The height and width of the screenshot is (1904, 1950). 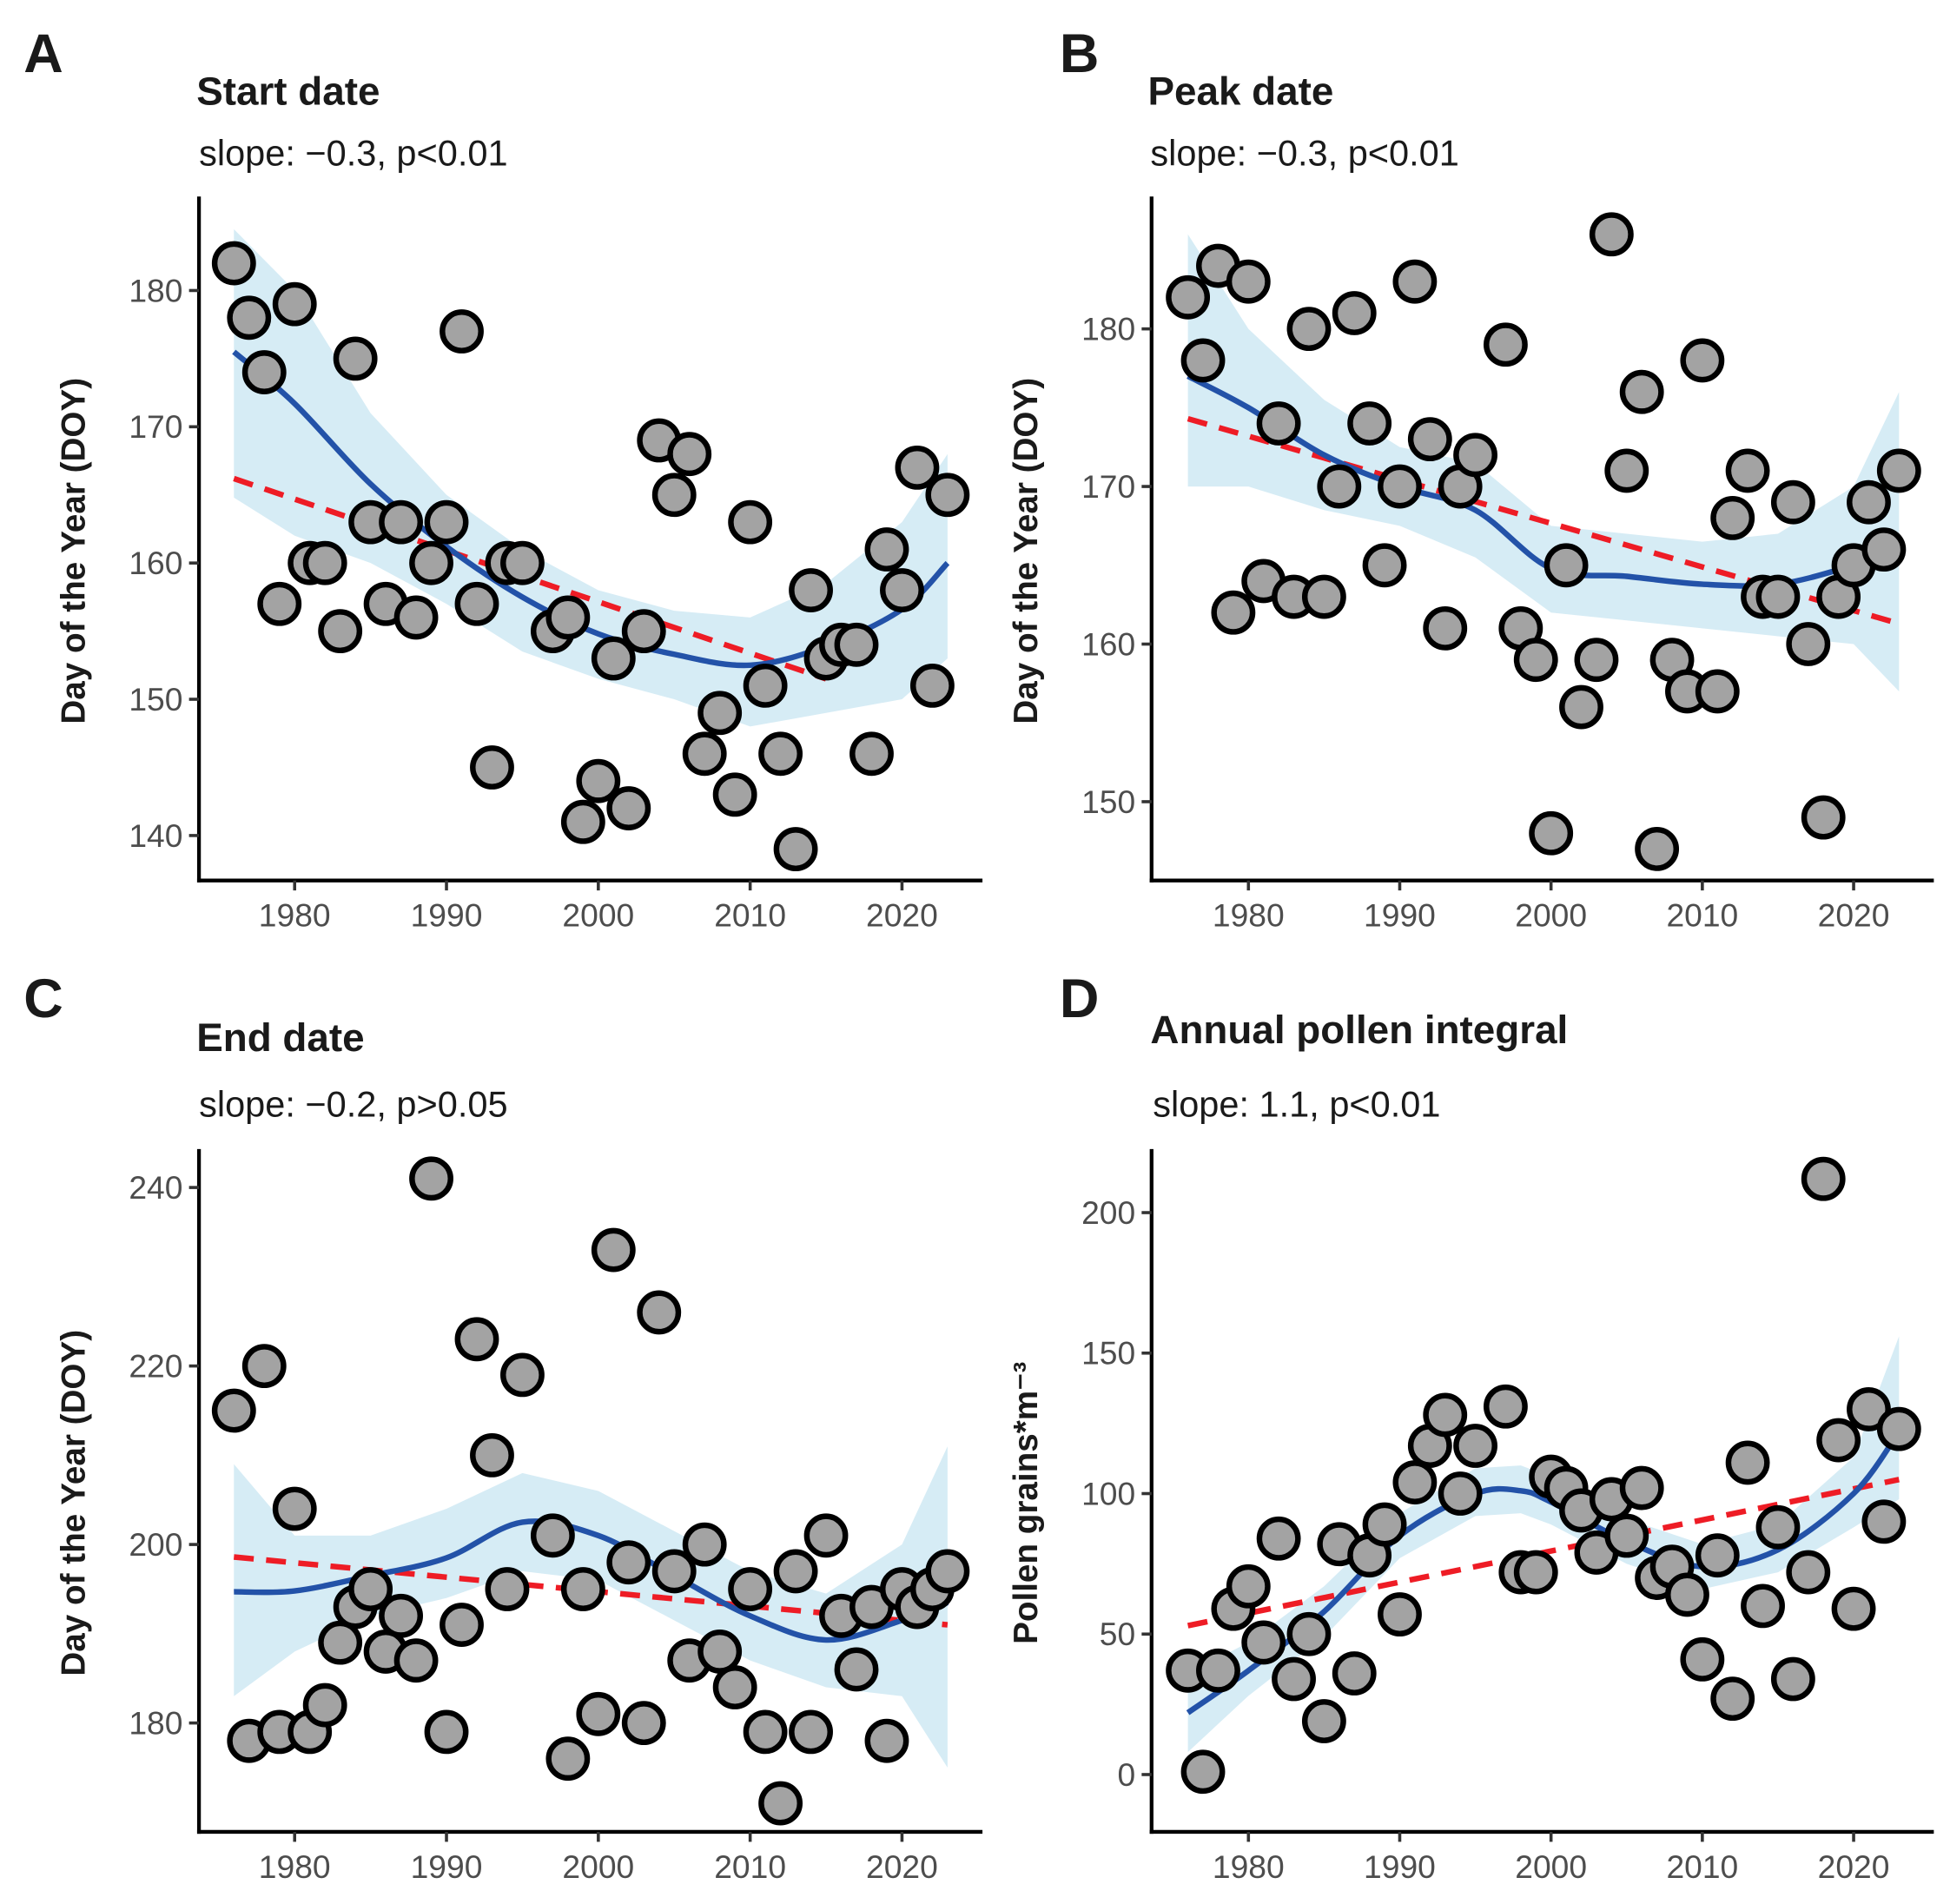 I want to click on y-tick-label: 140, so click(x=155, y=835).